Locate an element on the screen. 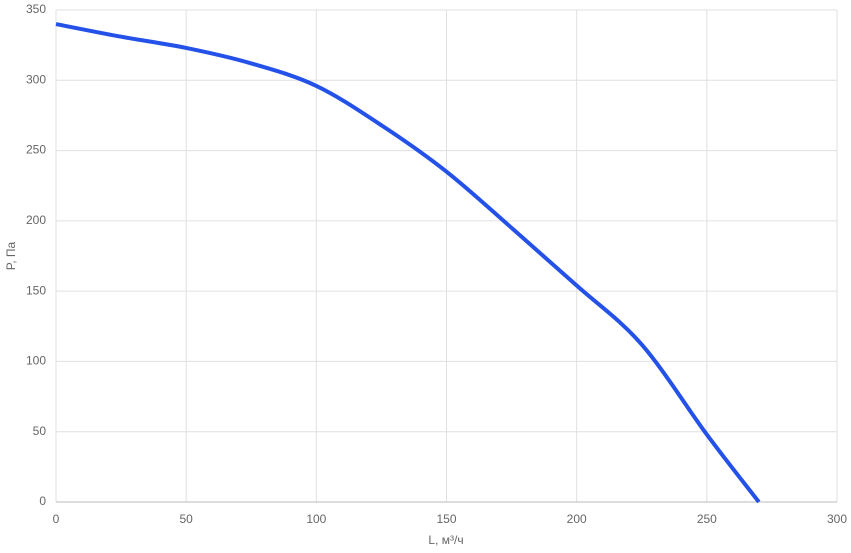 The width and height of the screenshot is (851, 553). x-axis-label: L, м³/ч is located at coordinates (445, 540).